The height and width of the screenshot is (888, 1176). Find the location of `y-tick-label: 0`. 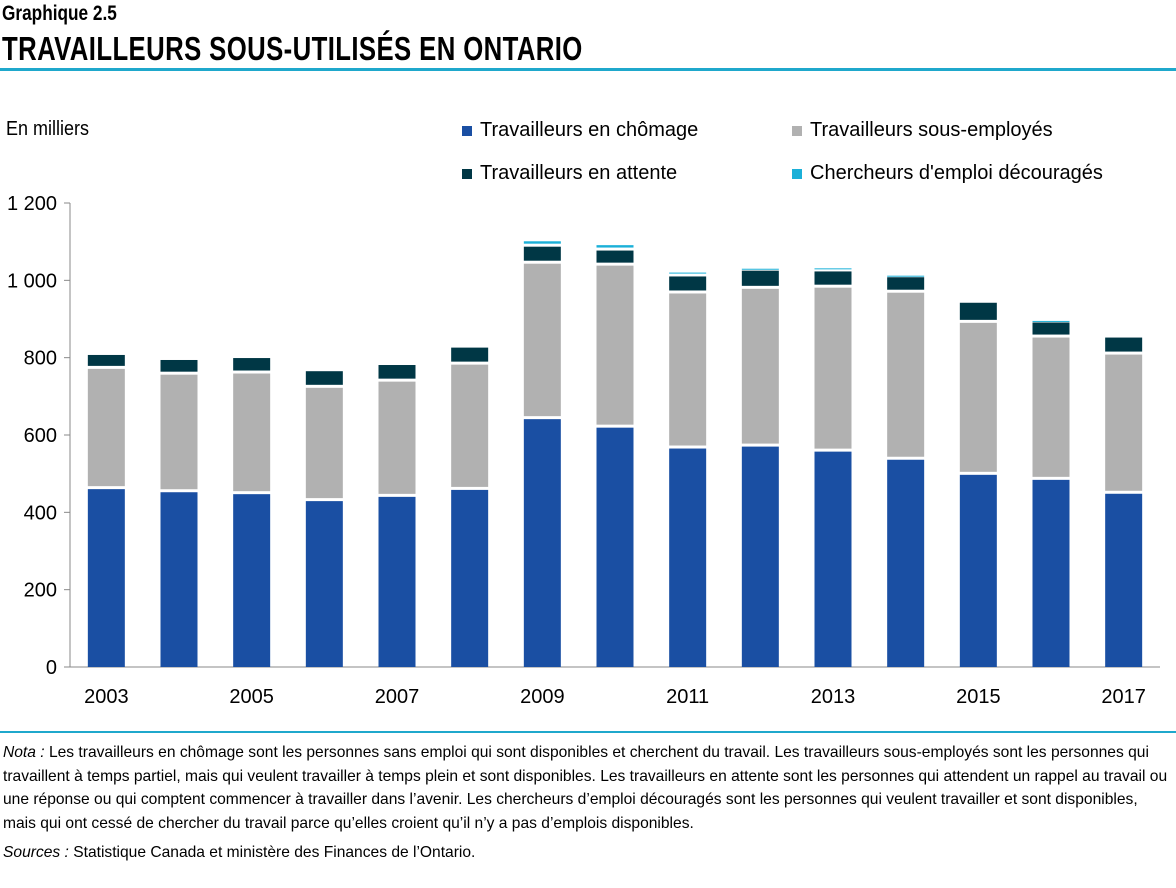

y-tick-label: 0 is located at coordinates (51, 668).